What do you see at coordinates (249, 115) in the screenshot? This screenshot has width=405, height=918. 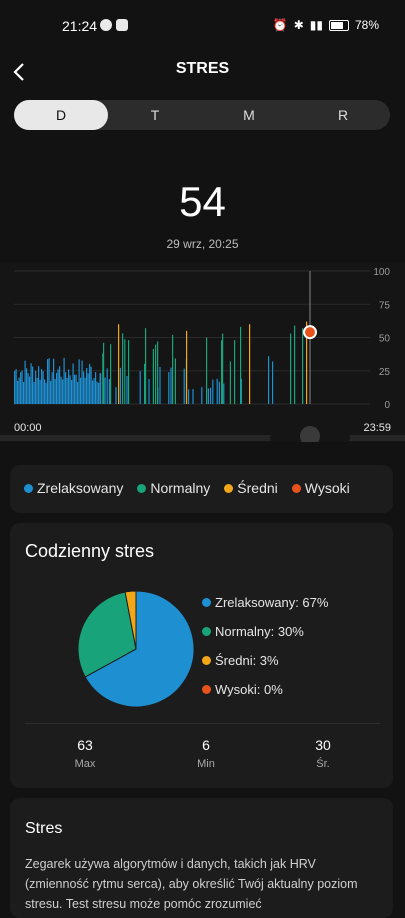 I see `tab-month: M` at bounding box center [249, 115].